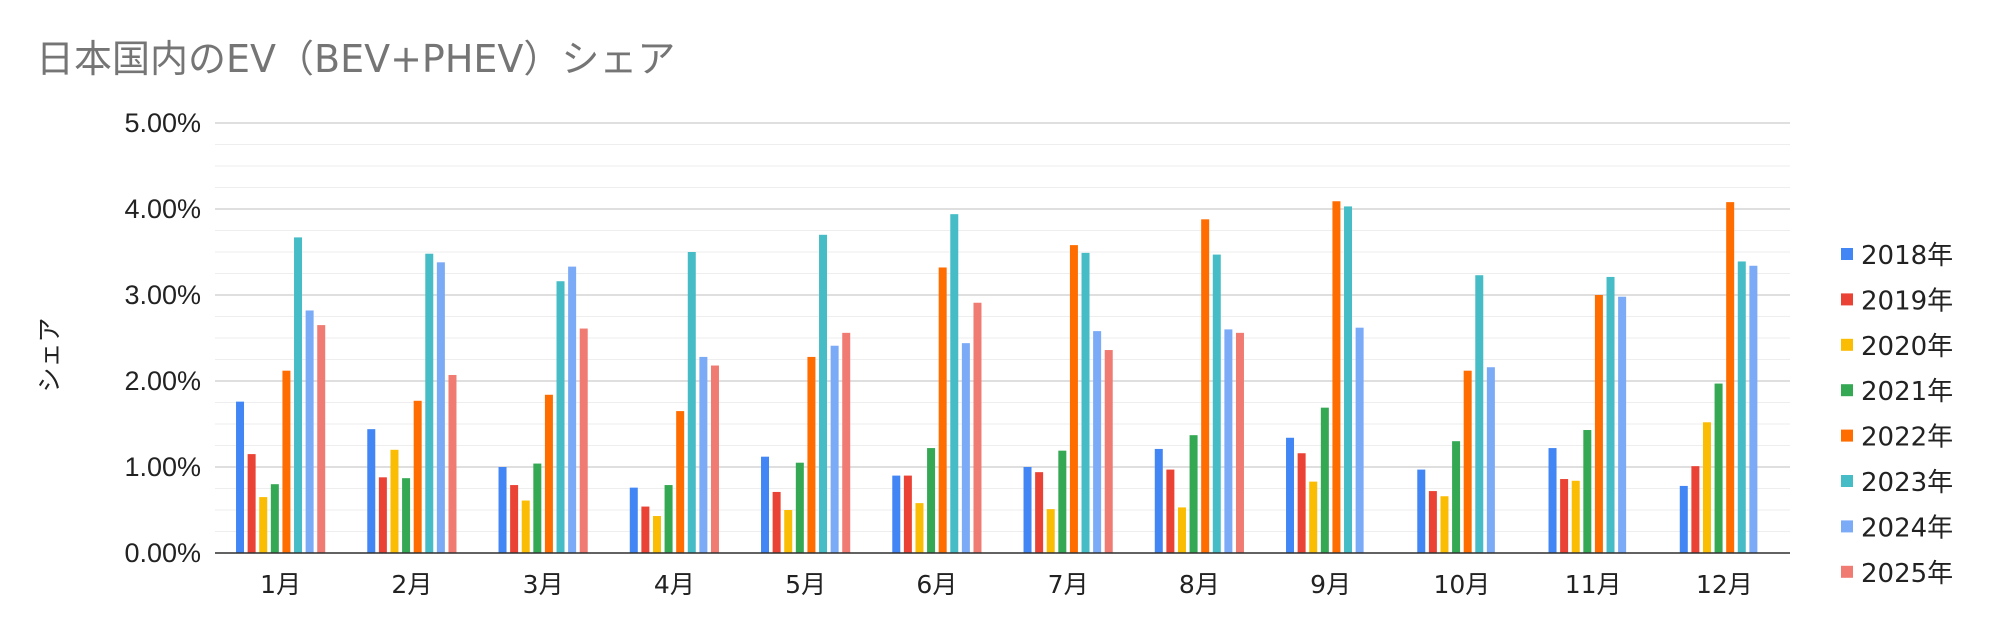 The width and height of the screenshot is (2002, 630). I want to click on legend-label: 2022年, so click(1907, 438).